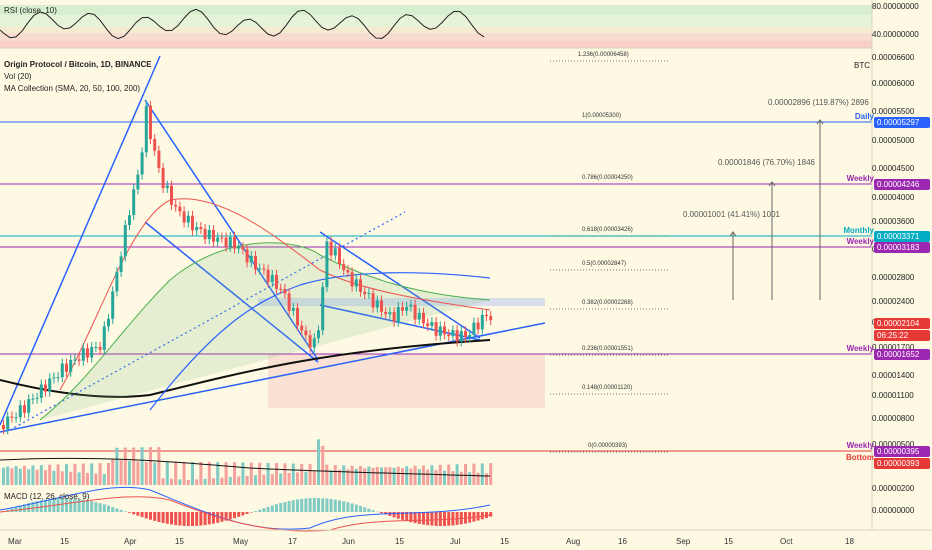 The height and width of the screenshot is (550, 932). I want to click on symbol-title: Origin Protocol / Bitcoin, 1D, BINANCE, so click(78, 64).